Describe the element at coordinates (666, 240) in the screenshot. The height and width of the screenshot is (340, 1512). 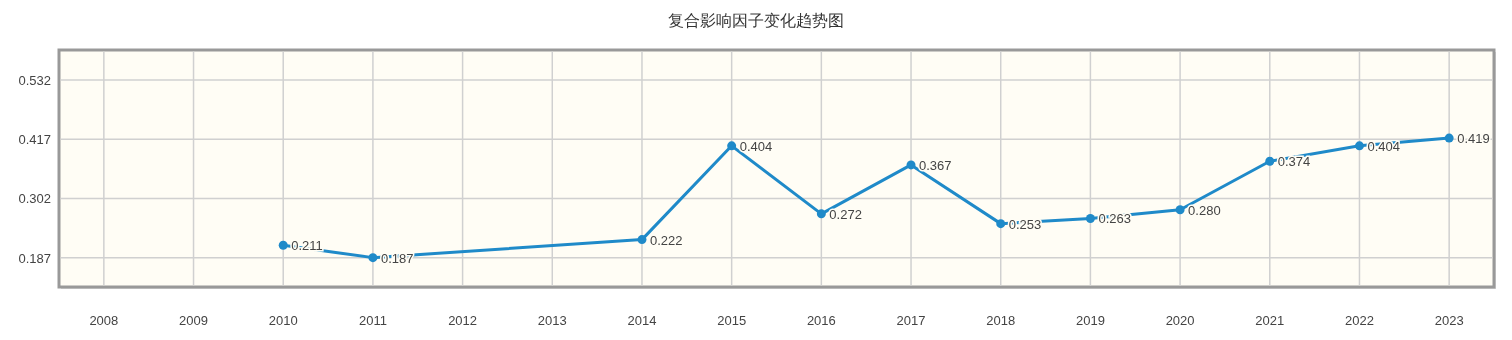
I see `data-label: 0.222` at that location.